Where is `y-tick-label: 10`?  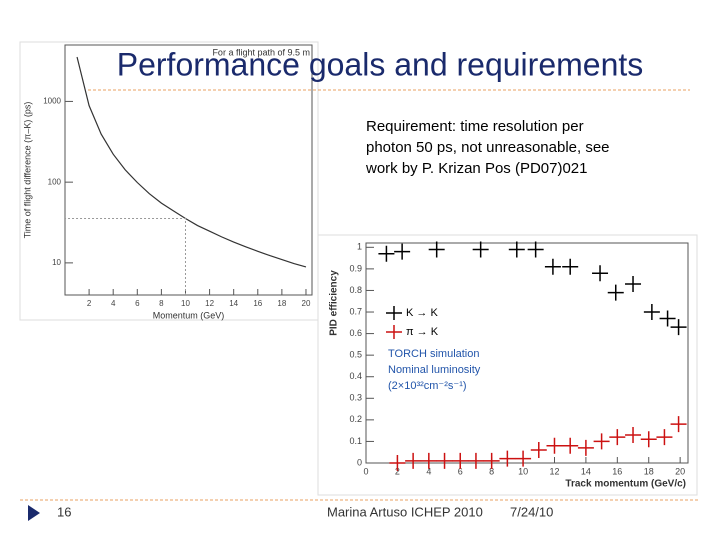
y-tick-label: 10 is located at coordinates (56, 262).